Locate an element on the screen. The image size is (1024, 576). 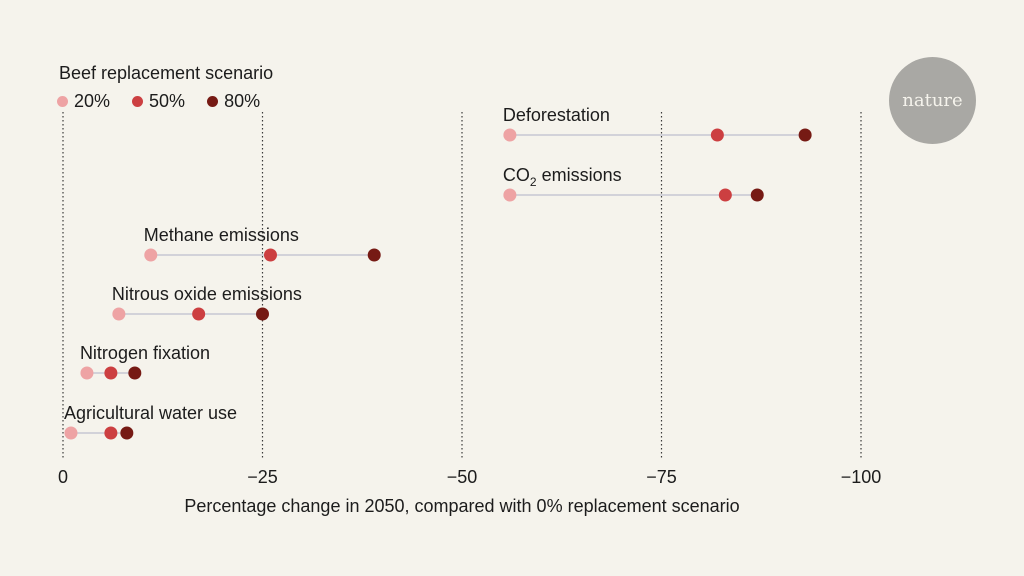
legend-item-80: 80% is located at coordinates (233, 101).